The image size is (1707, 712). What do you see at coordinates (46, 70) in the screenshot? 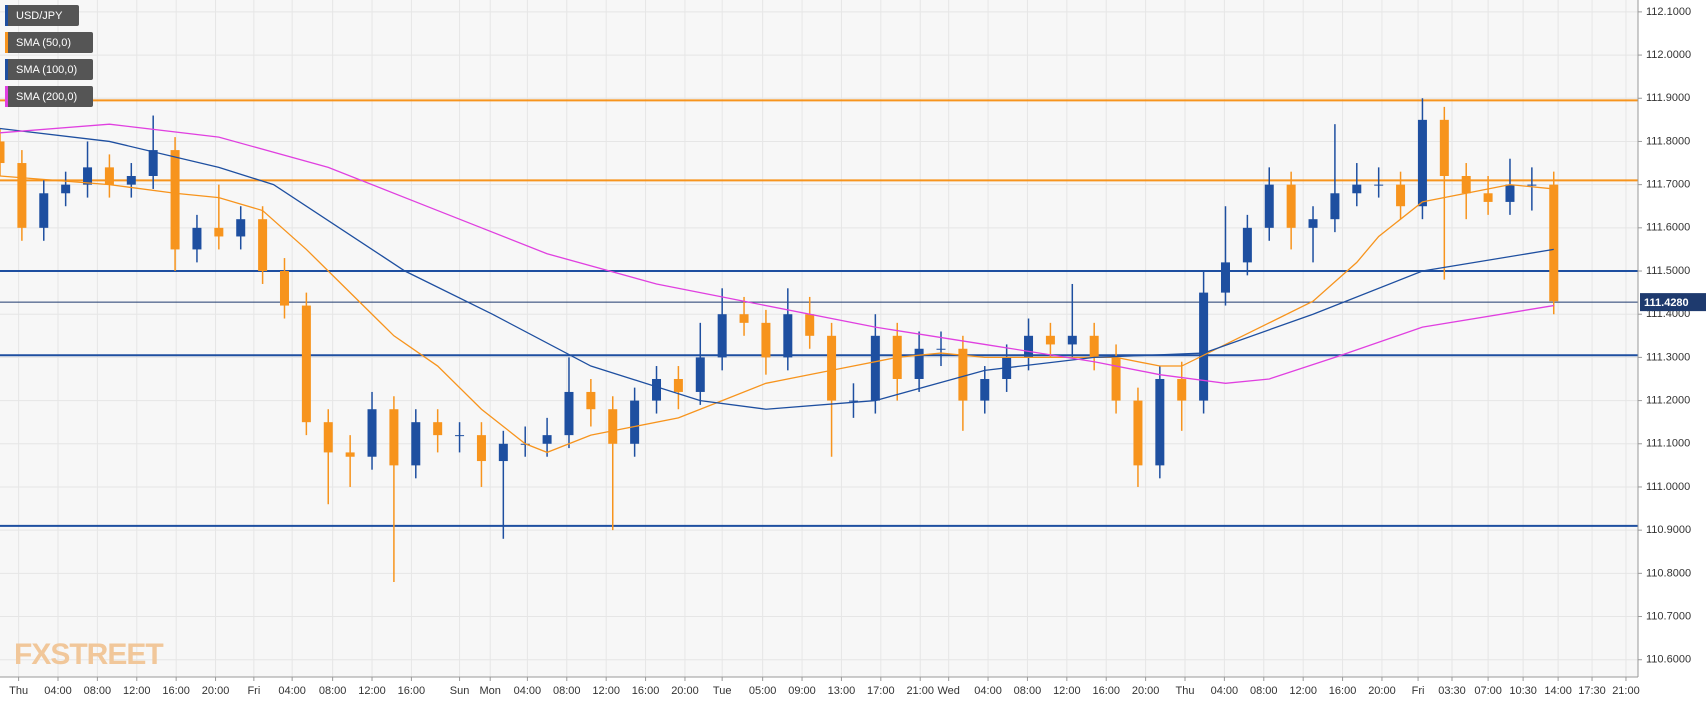
I see `legend-label: SMA (100,0)` at bounding box center [46, 70].